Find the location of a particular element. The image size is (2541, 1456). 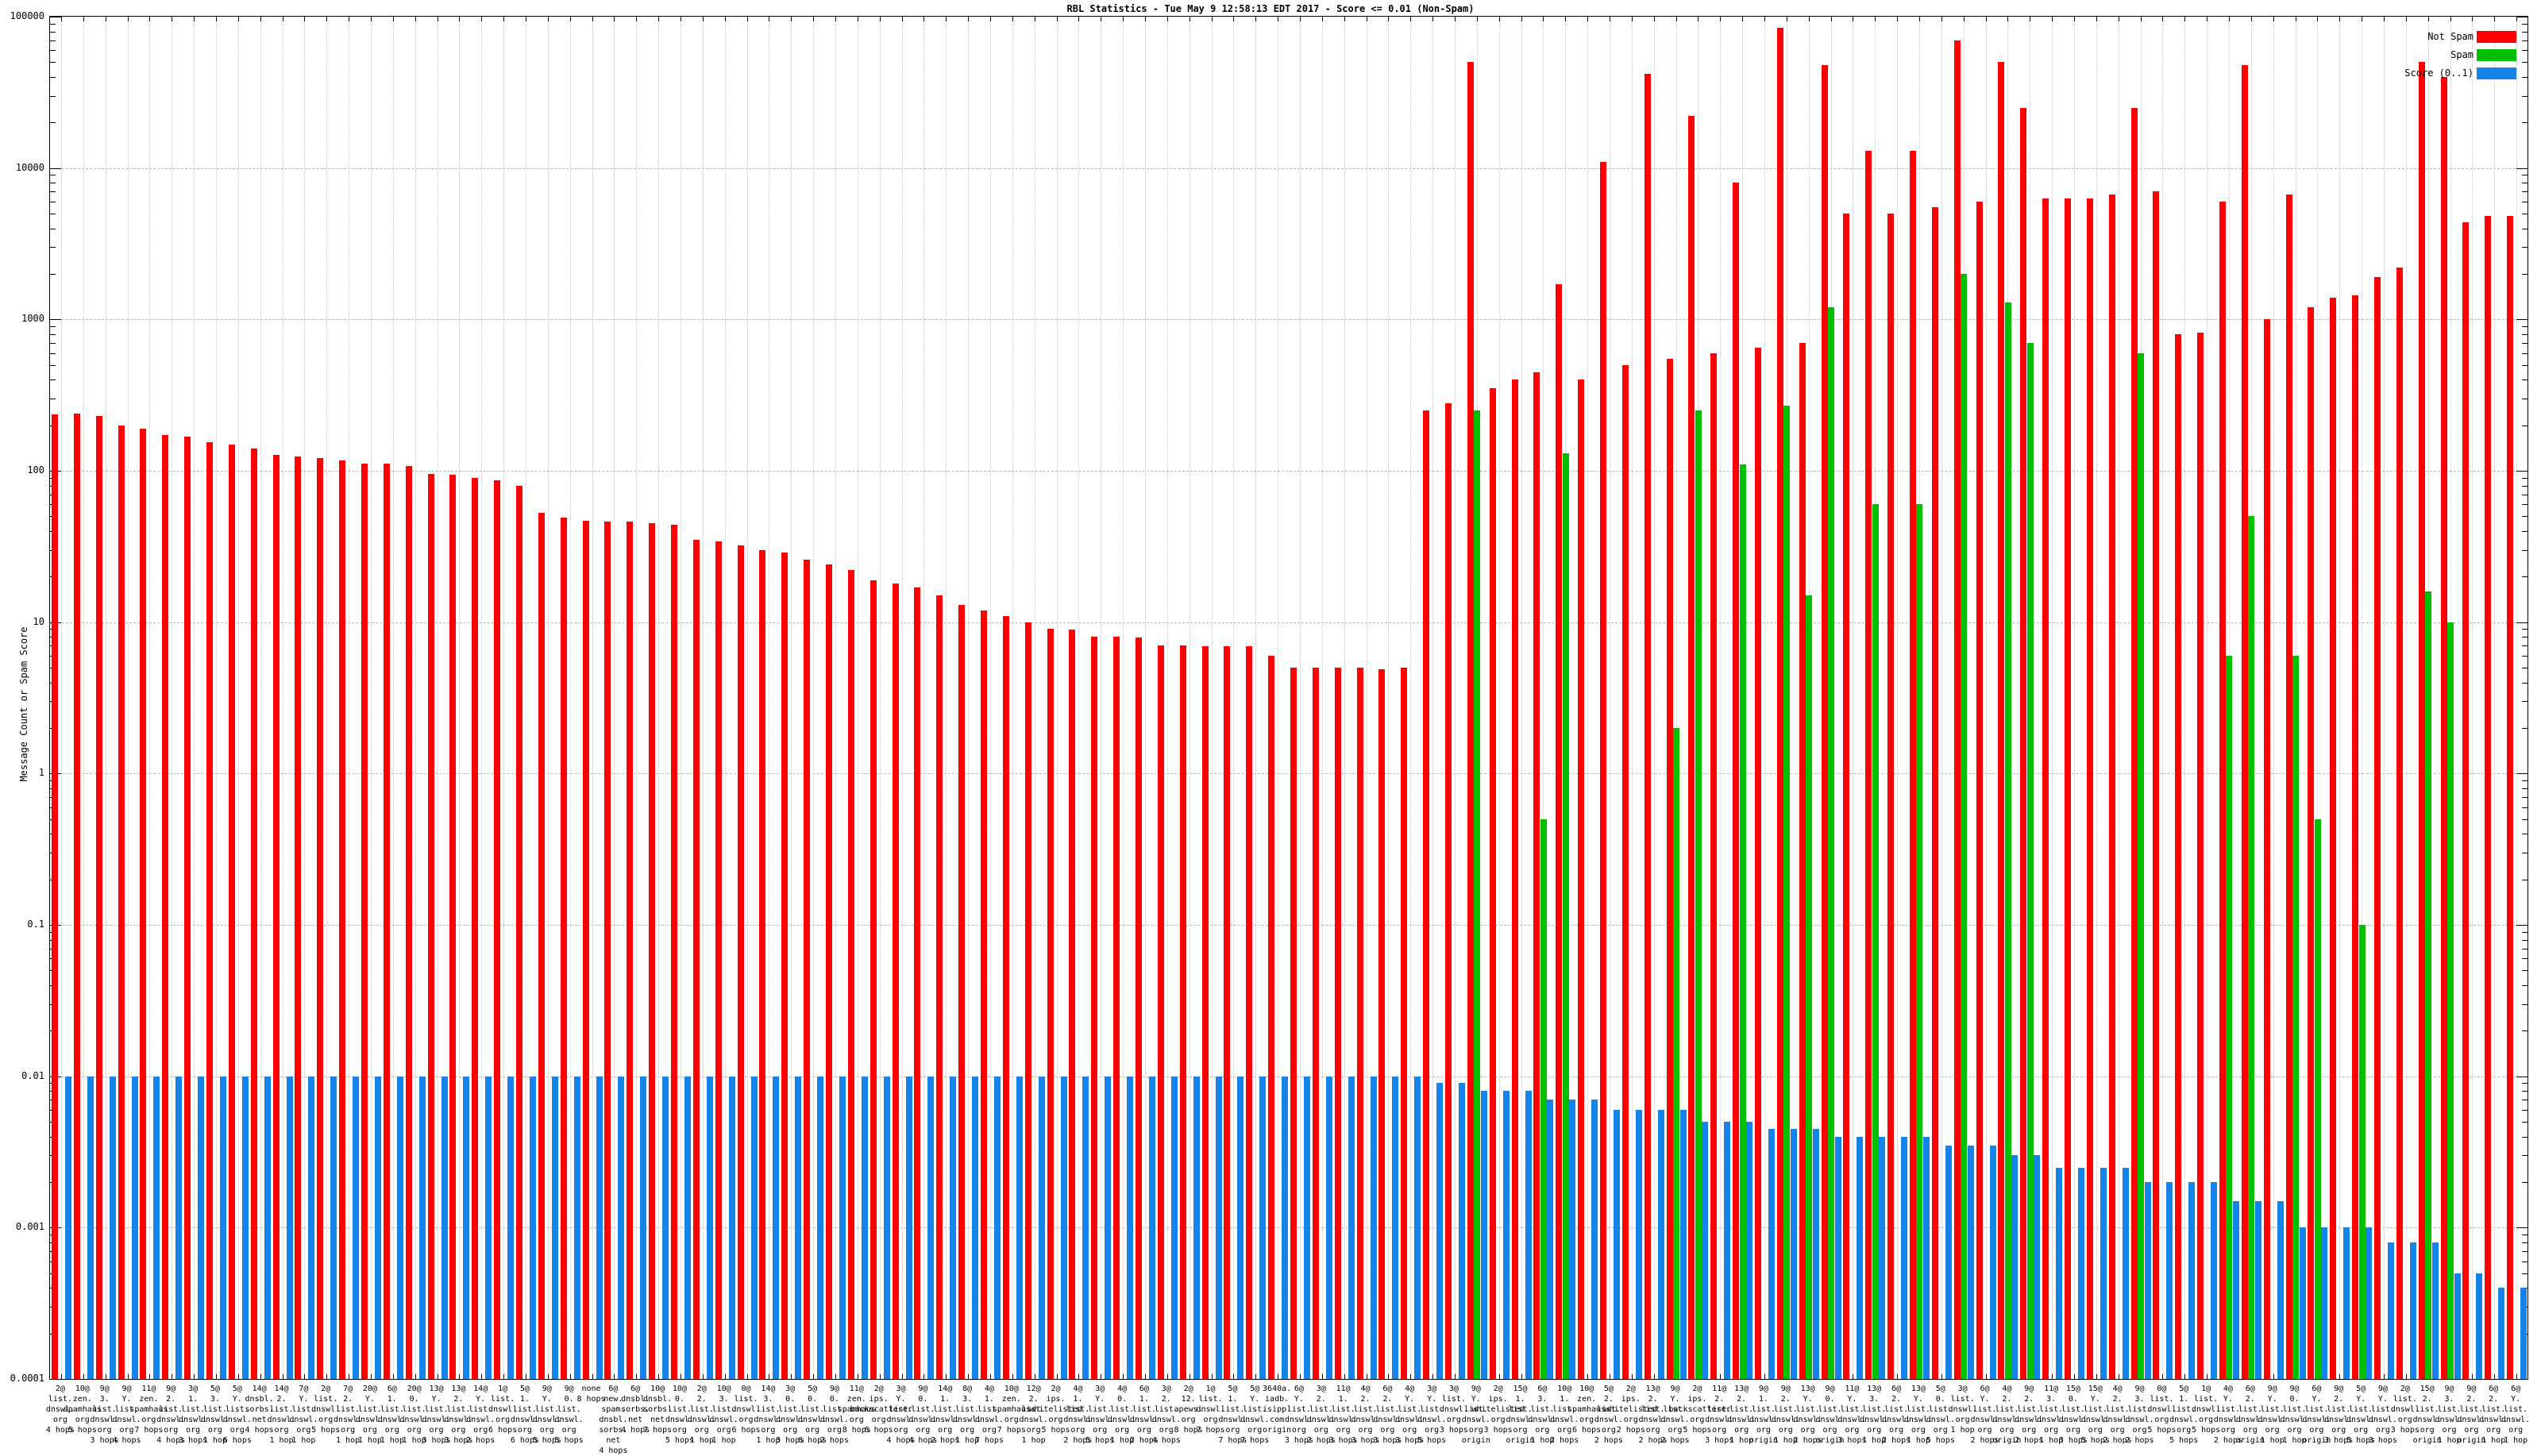

h-gridline is located at coordinates (1289, 471).